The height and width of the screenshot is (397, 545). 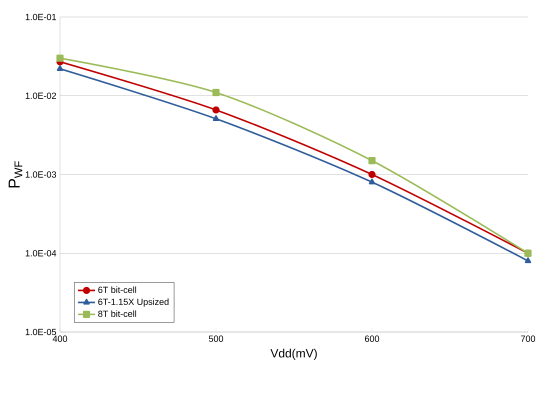 What do you see at coordinates (41, 17) in the screenshot?
I see `y-tick-label: 1.0E-01` at bounding box center [41, 17].